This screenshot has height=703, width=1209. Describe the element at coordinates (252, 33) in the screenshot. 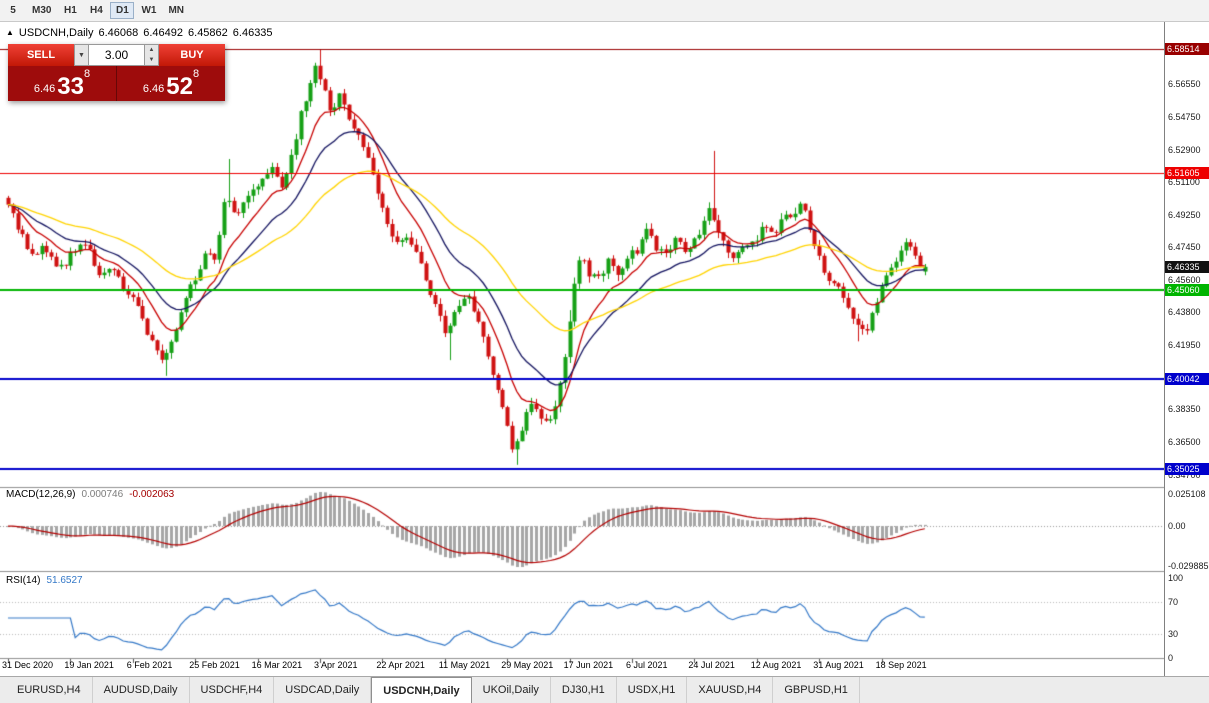

I see `ohlc-close: 6.46335` at that location.